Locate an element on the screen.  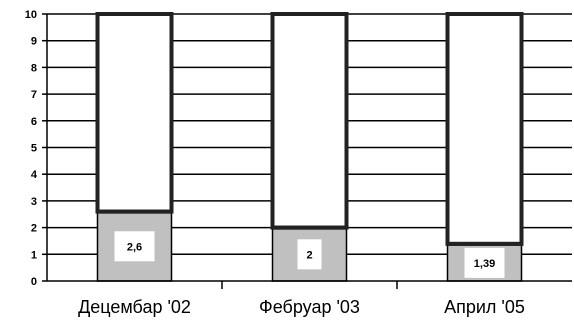
y-tick-label-0: 0 is located at coordinates (34, 282).